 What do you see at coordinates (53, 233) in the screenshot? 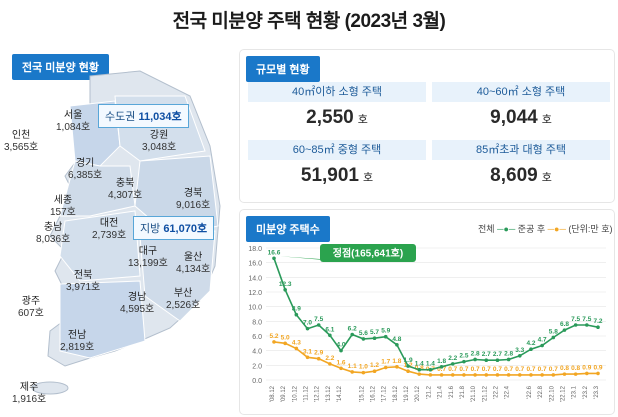
I see `region-chungnam: 충남 8,036호` at bounding box center [53, 233].